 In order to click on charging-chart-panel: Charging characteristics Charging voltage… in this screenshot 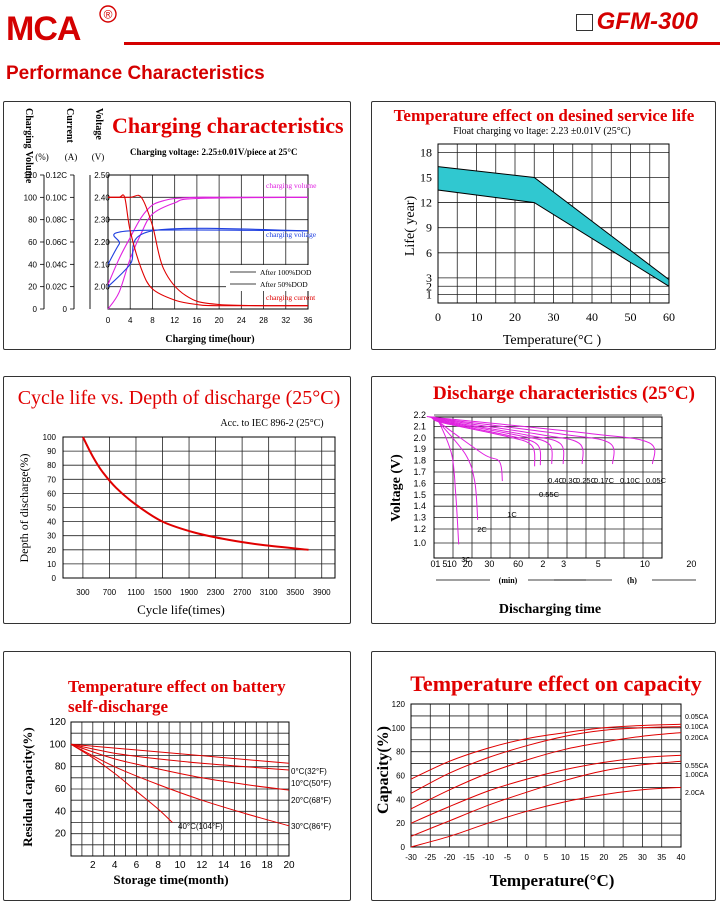, I will do `click(177, 225)`.